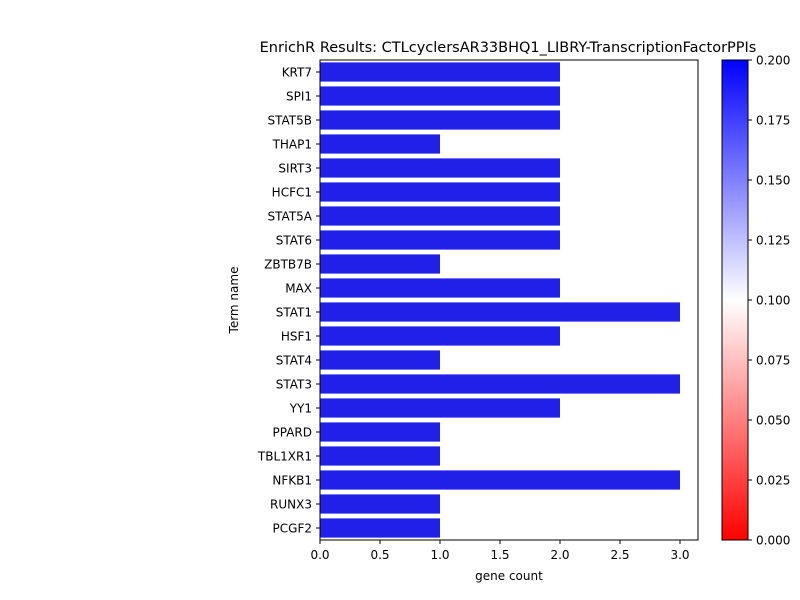 The width and height of the screenshot is (800, 600). I want to click on colorbar-tick-label: 0.075, so click(773, 361).